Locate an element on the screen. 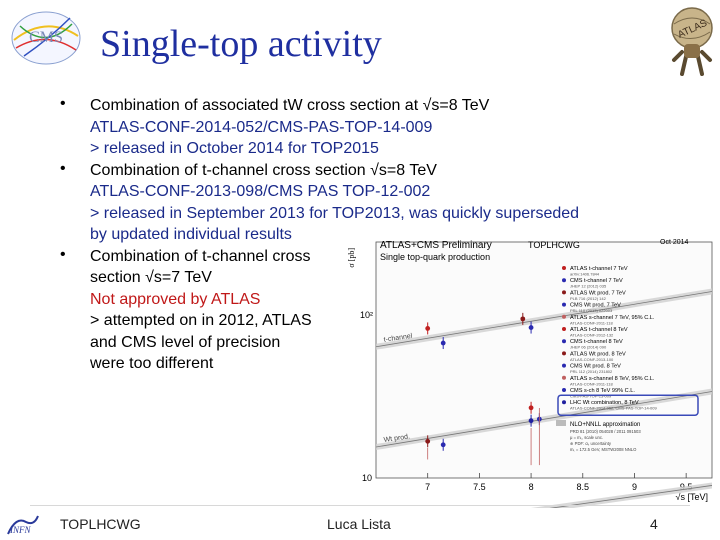 The width and height of the screenshot is (720, 540). legend-entry: LHC Wt combination, 8 TeV is located at coordinates (604, 403).